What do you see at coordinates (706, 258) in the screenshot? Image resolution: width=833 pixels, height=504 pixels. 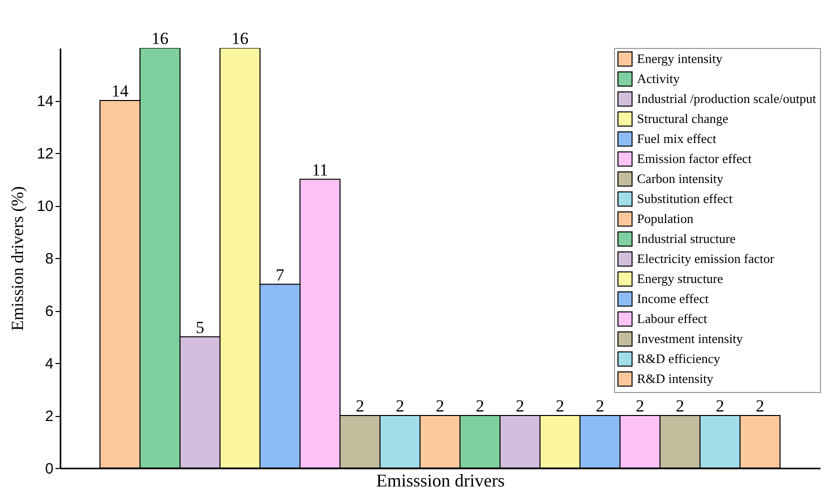 I see `legend-label: Electricity emission factor` at bounding box center [706, 258].